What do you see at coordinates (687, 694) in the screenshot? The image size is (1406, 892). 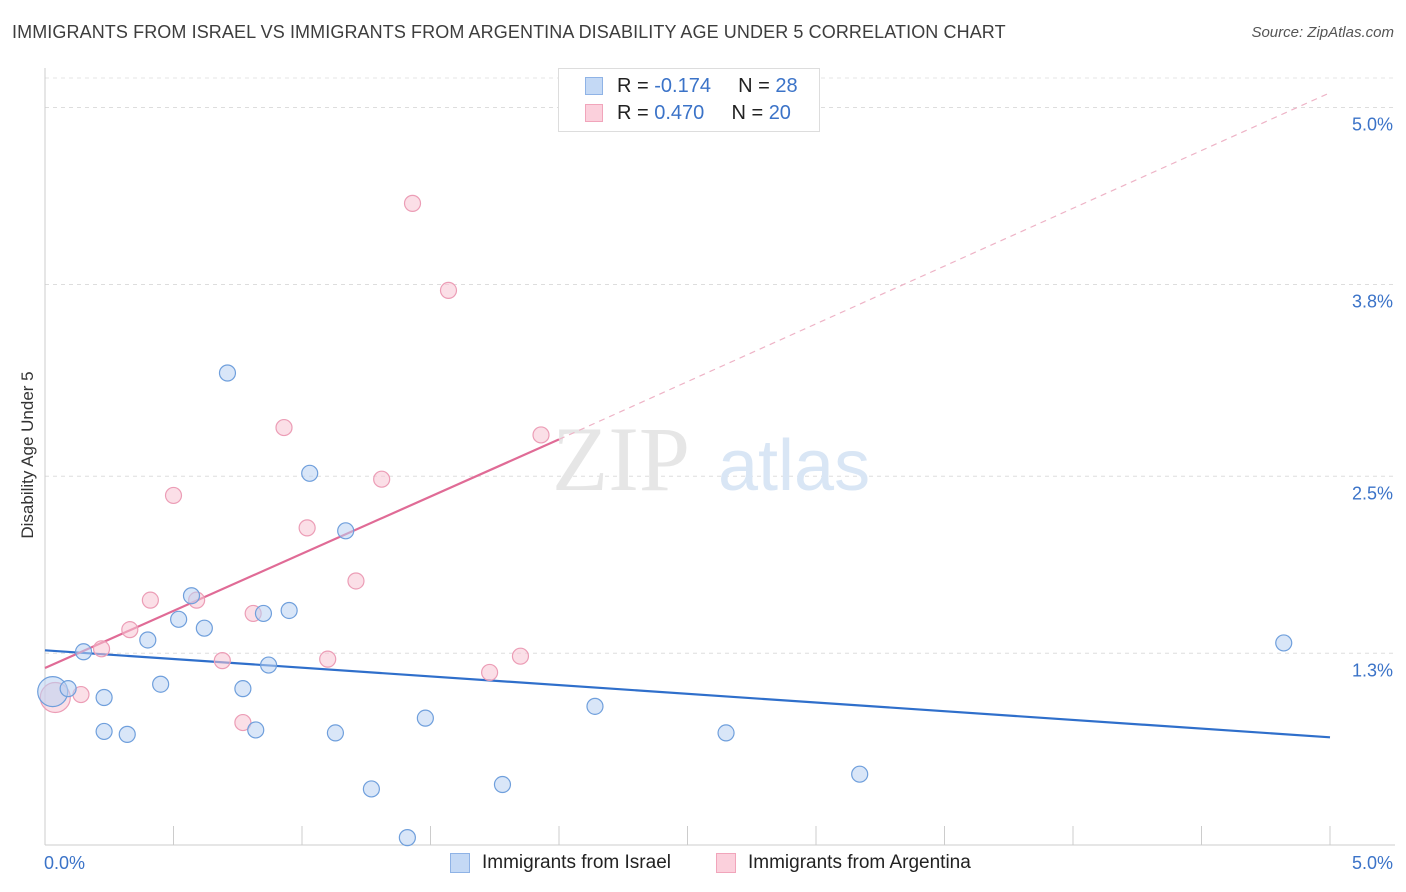 I see `trend-line-israel` at bounding box center [687, 694].